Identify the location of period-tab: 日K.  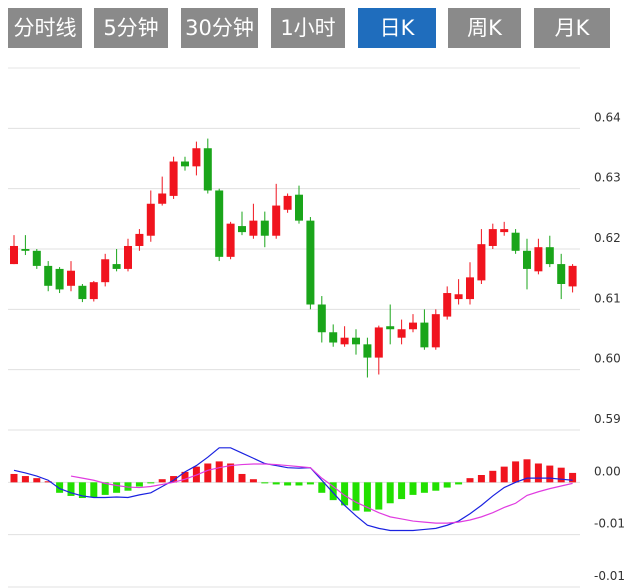
(397, 28).